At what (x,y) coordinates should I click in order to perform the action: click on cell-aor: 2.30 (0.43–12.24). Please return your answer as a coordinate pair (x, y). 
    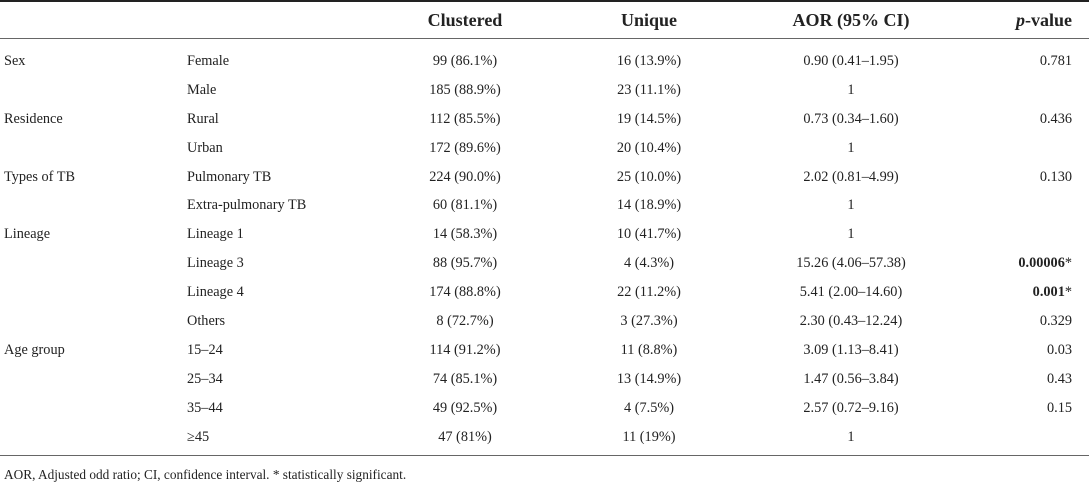
    Looking at the image, I should click on (851, 321).